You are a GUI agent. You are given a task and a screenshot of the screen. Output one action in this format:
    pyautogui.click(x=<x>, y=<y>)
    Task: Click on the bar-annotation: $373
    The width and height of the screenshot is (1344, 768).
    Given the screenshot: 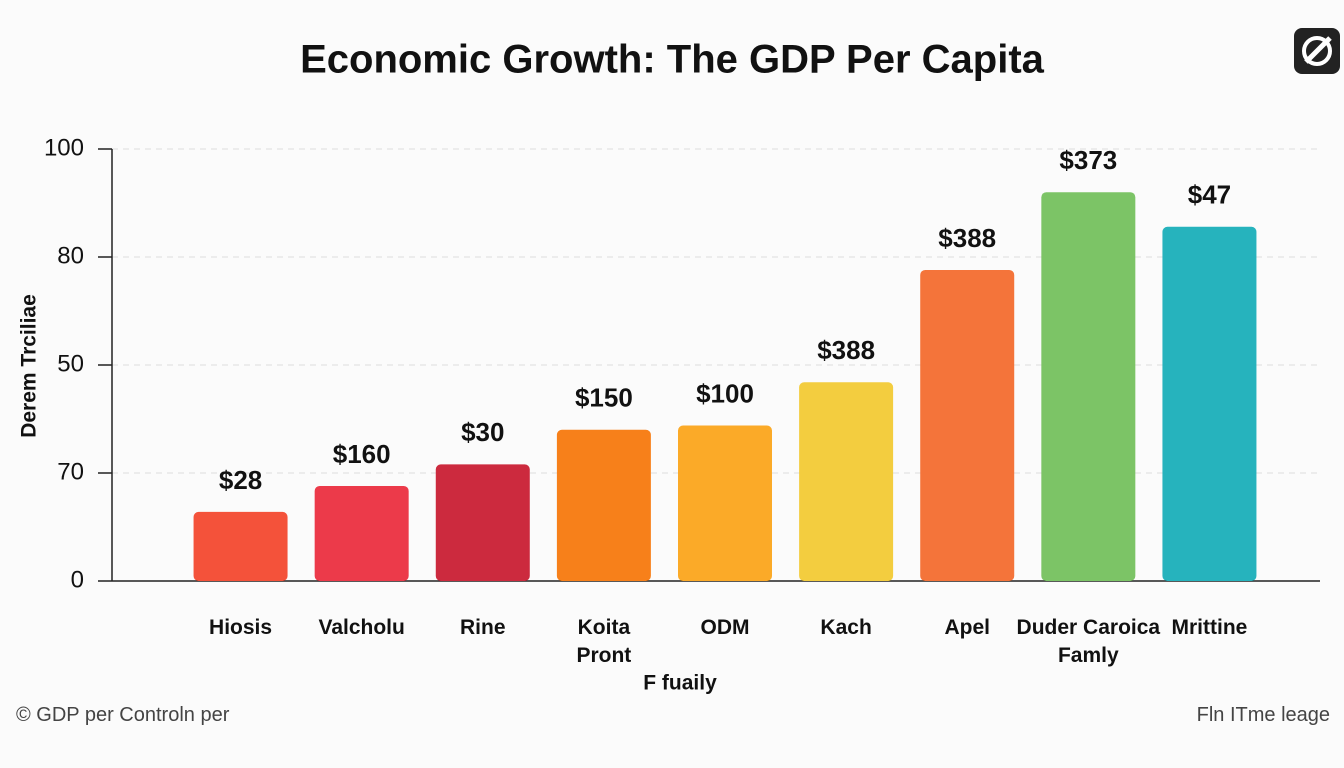 What is the action you would take?
    pyautogui.click(x=1088, y=160)
    